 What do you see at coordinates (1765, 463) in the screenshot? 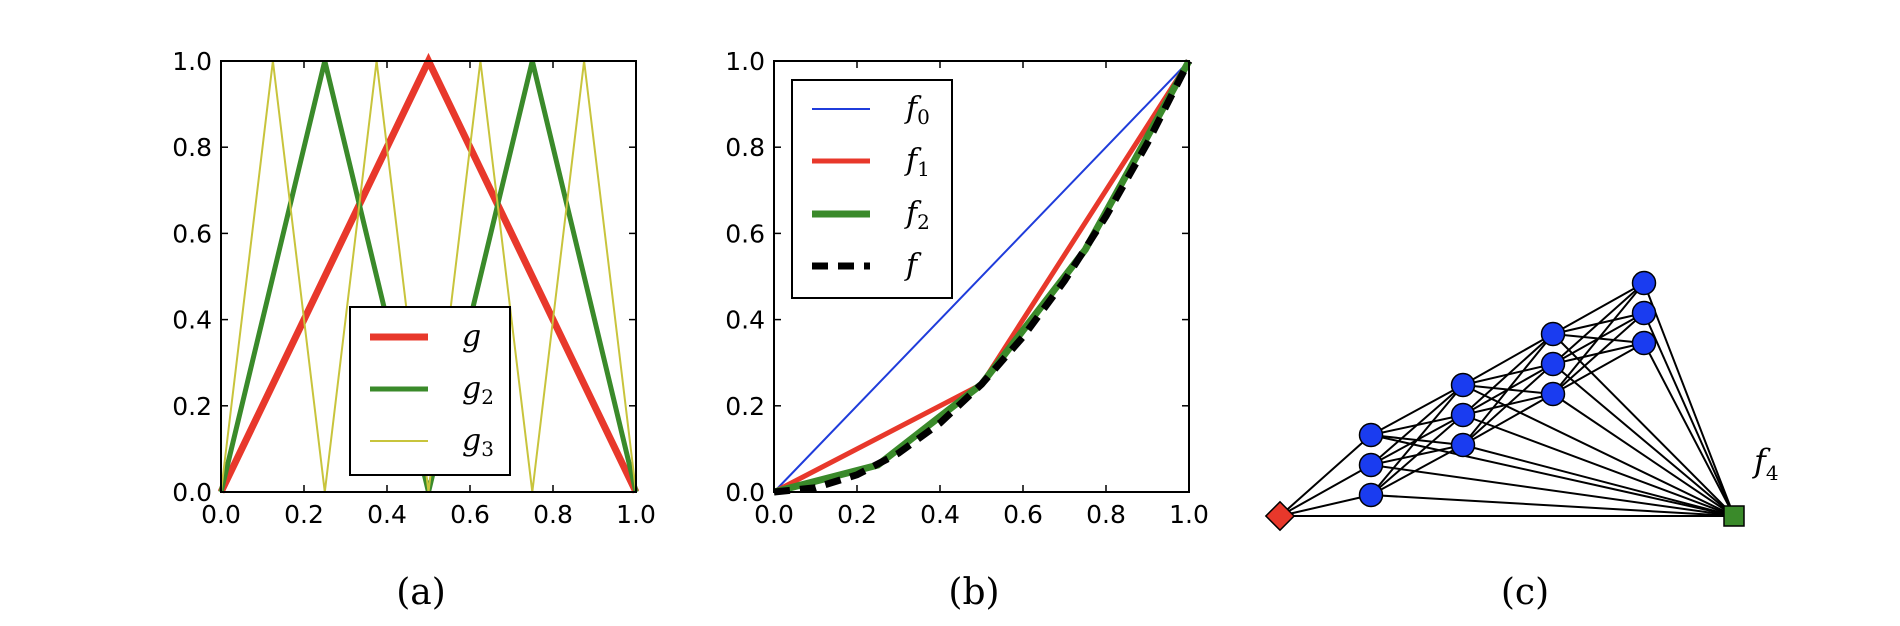
I see `output-node-label: f4` at bounding box center [1765, 463].